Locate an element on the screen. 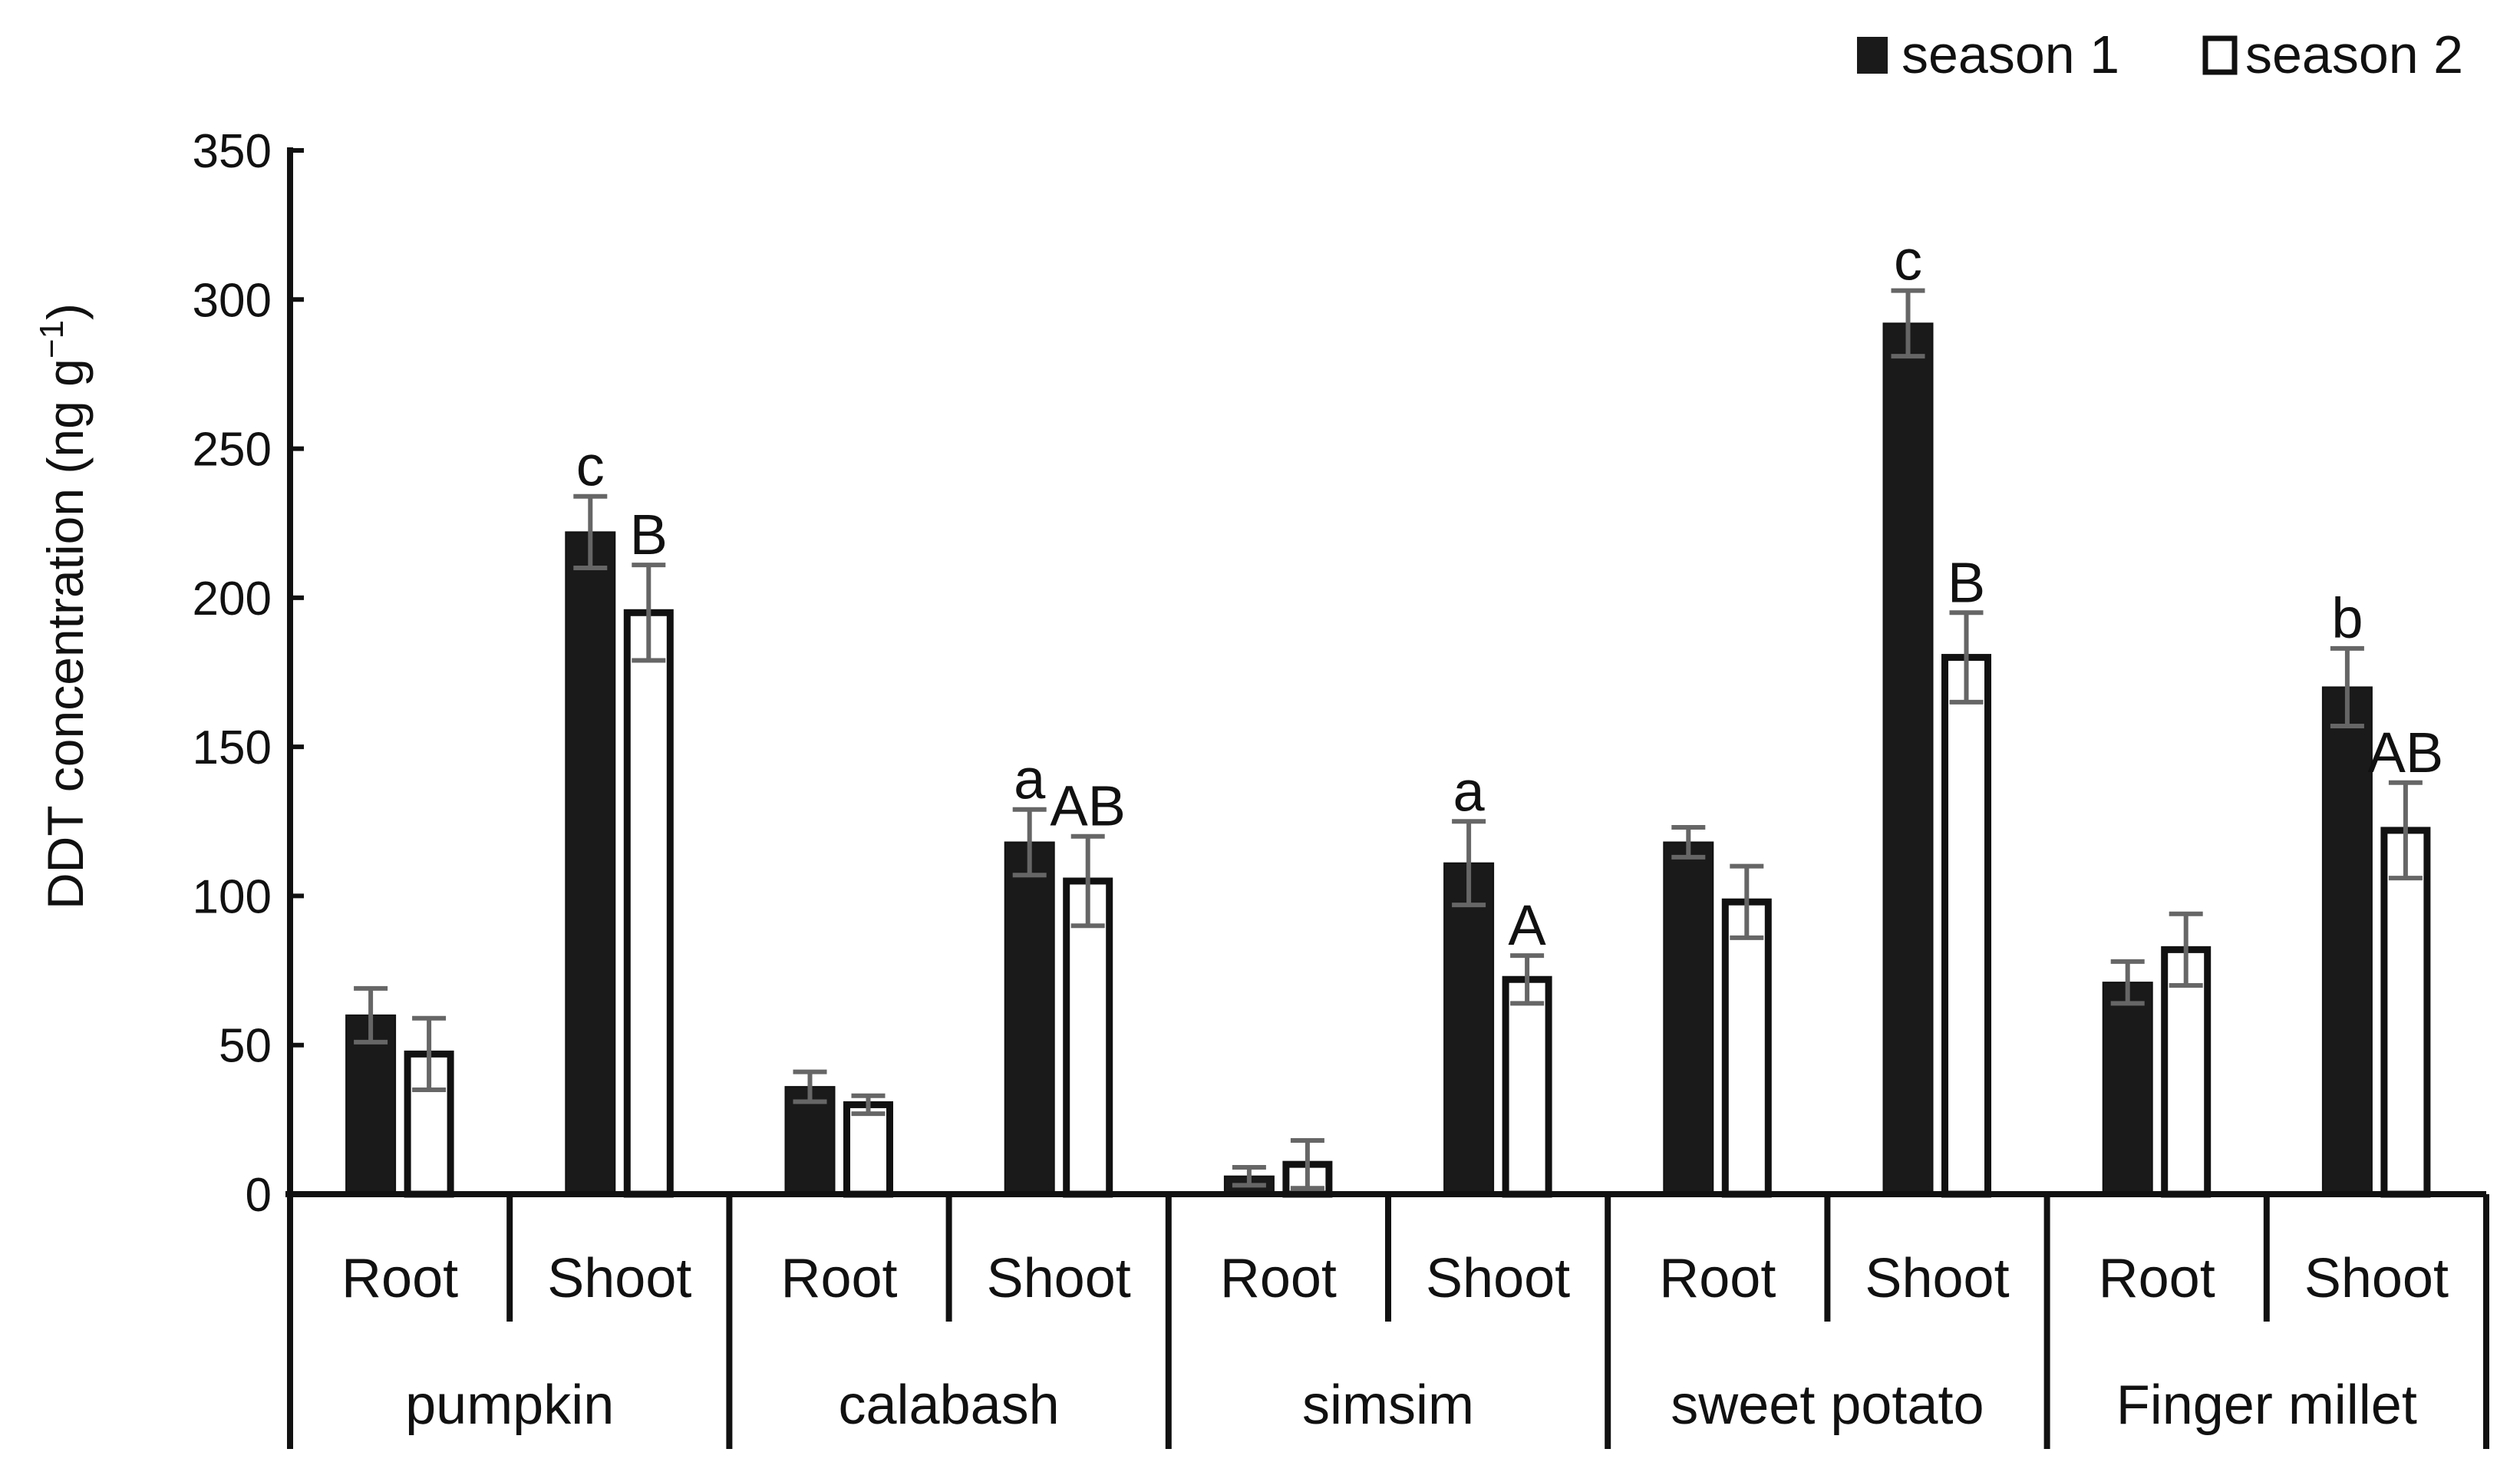 The image size is (2520, 1472). y-tick-label: 100 is located at coordinates (232, 896).